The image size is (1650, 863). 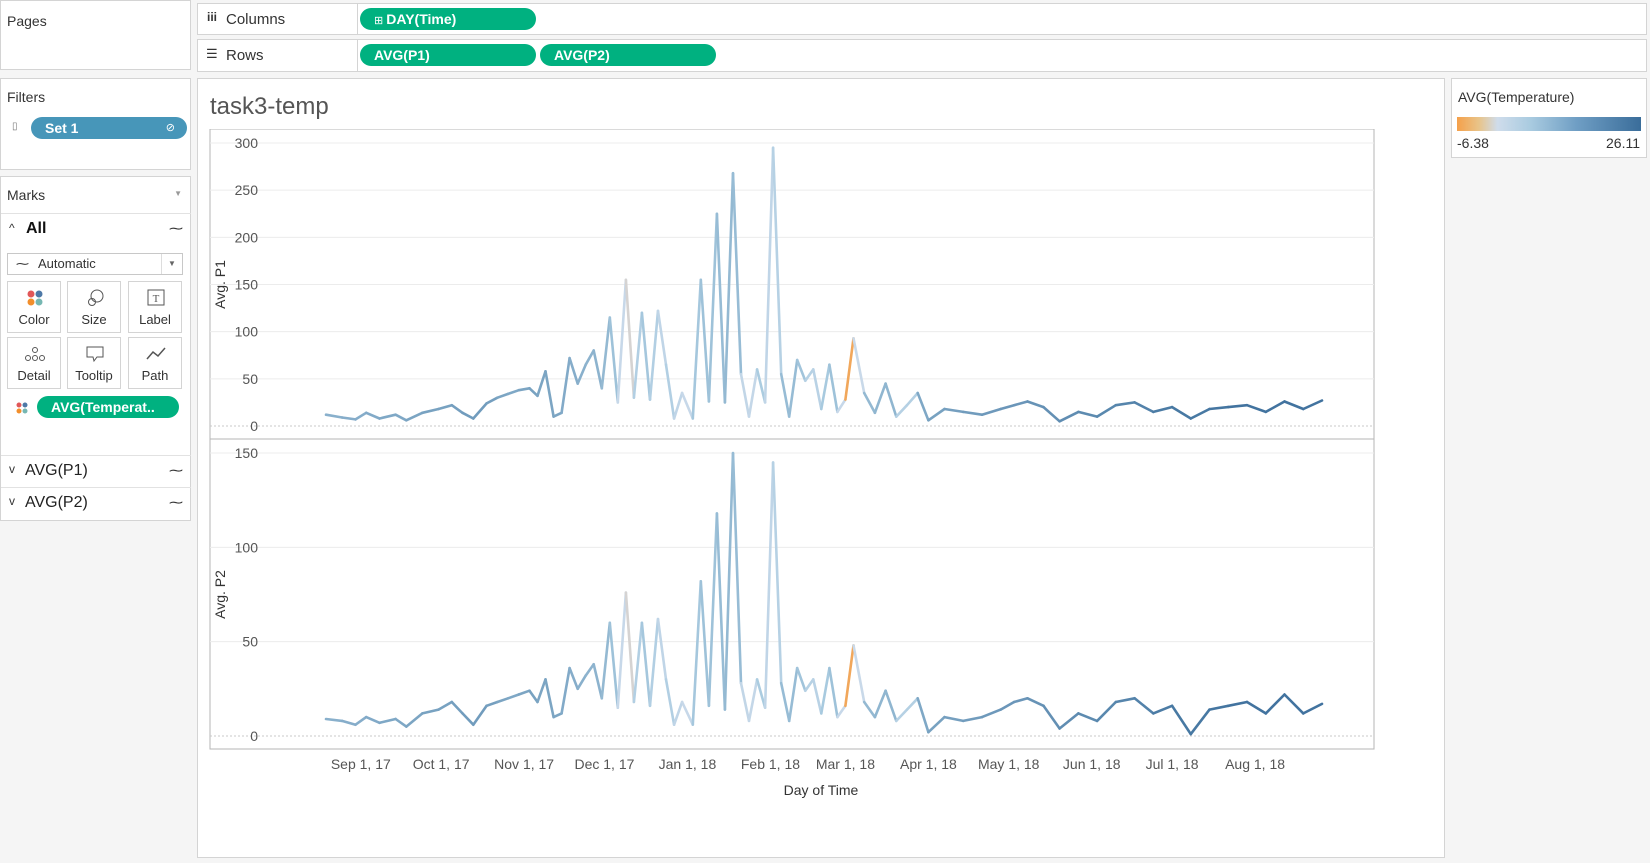 I want to click on collapse-icon: ^, so click(x=12, y=228).